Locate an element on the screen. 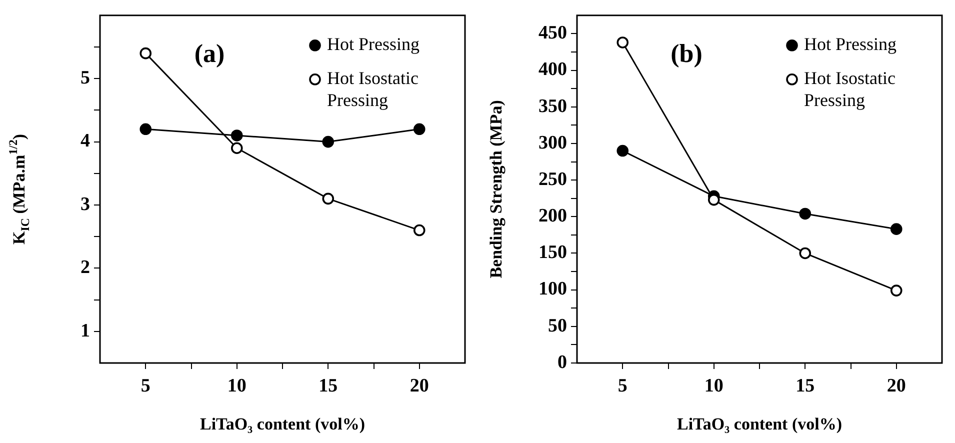 The width and height of the screenshot is (955, 443). y-axis-title: Bending Strength (MPa) is located at coordinates (496, 189).